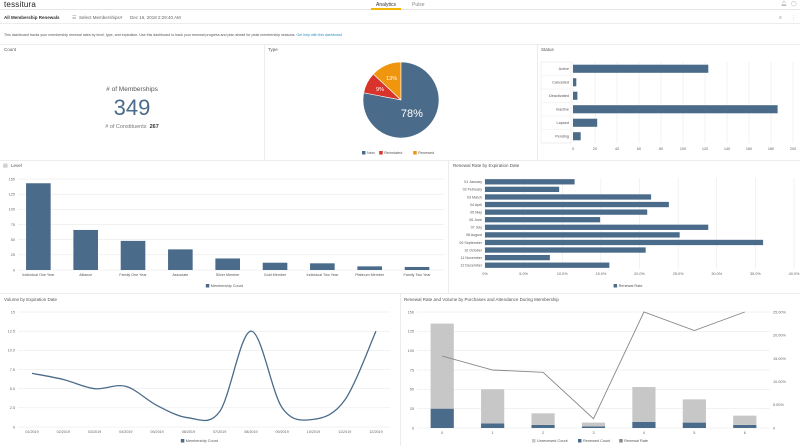 The image size is (800, 446). Describe the element at coordinates (370, 275) in the screenshot. I see `x-tick-label: Platinum Member` at that location.